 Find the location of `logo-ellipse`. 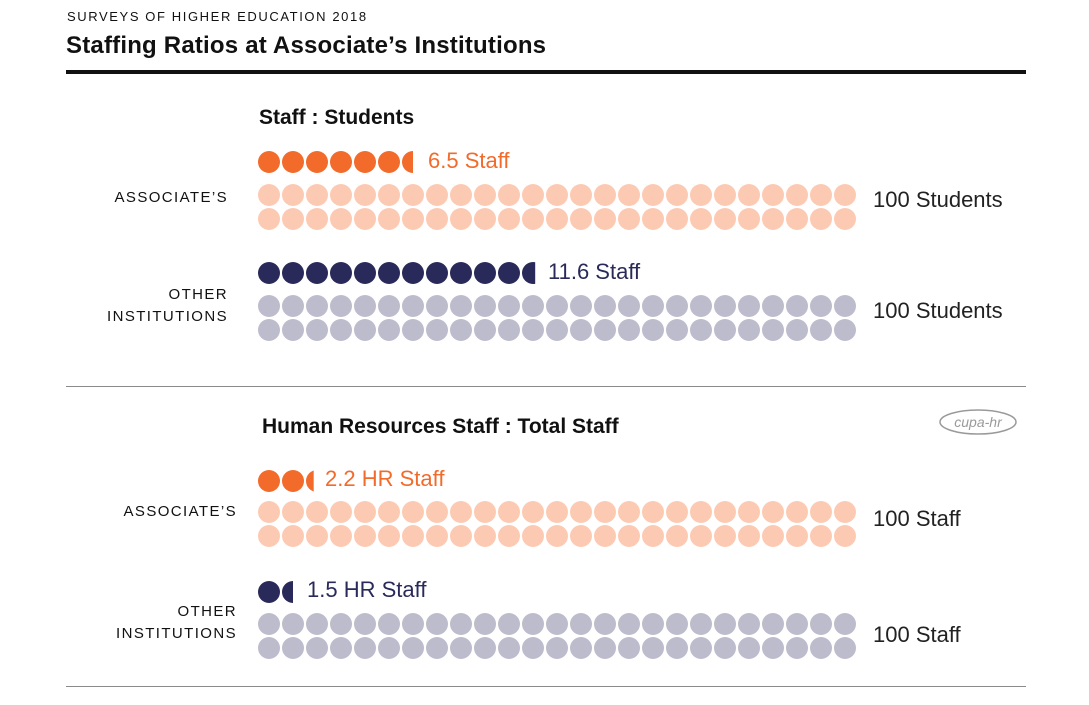

logo-ellipse is located at coordinates (978, 422).